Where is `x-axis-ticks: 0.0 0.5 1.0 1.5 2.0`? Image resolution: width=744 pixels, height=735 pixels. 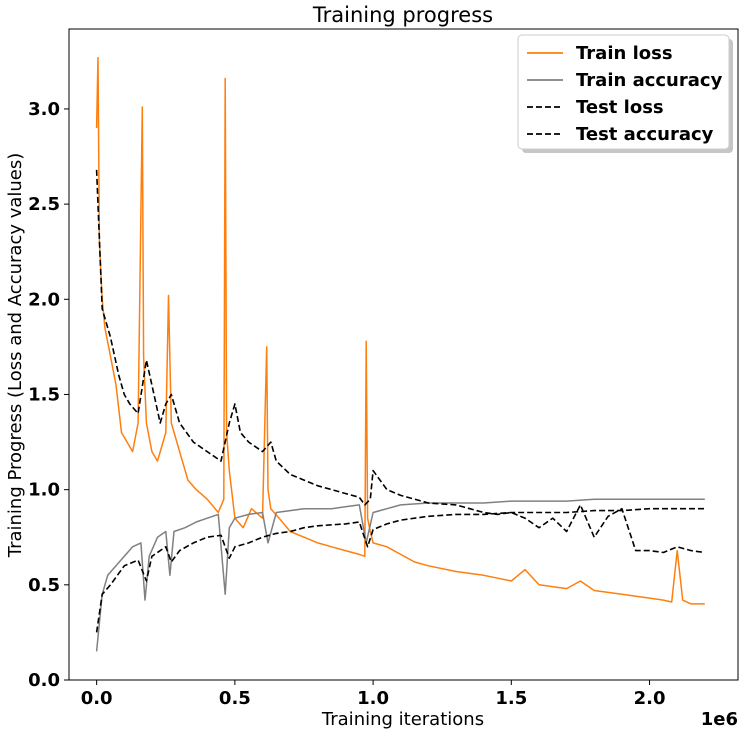 x-axis-ticks: 0.0 0.5 1.0 1.5 2.0 is located at coordinates (373, 694).